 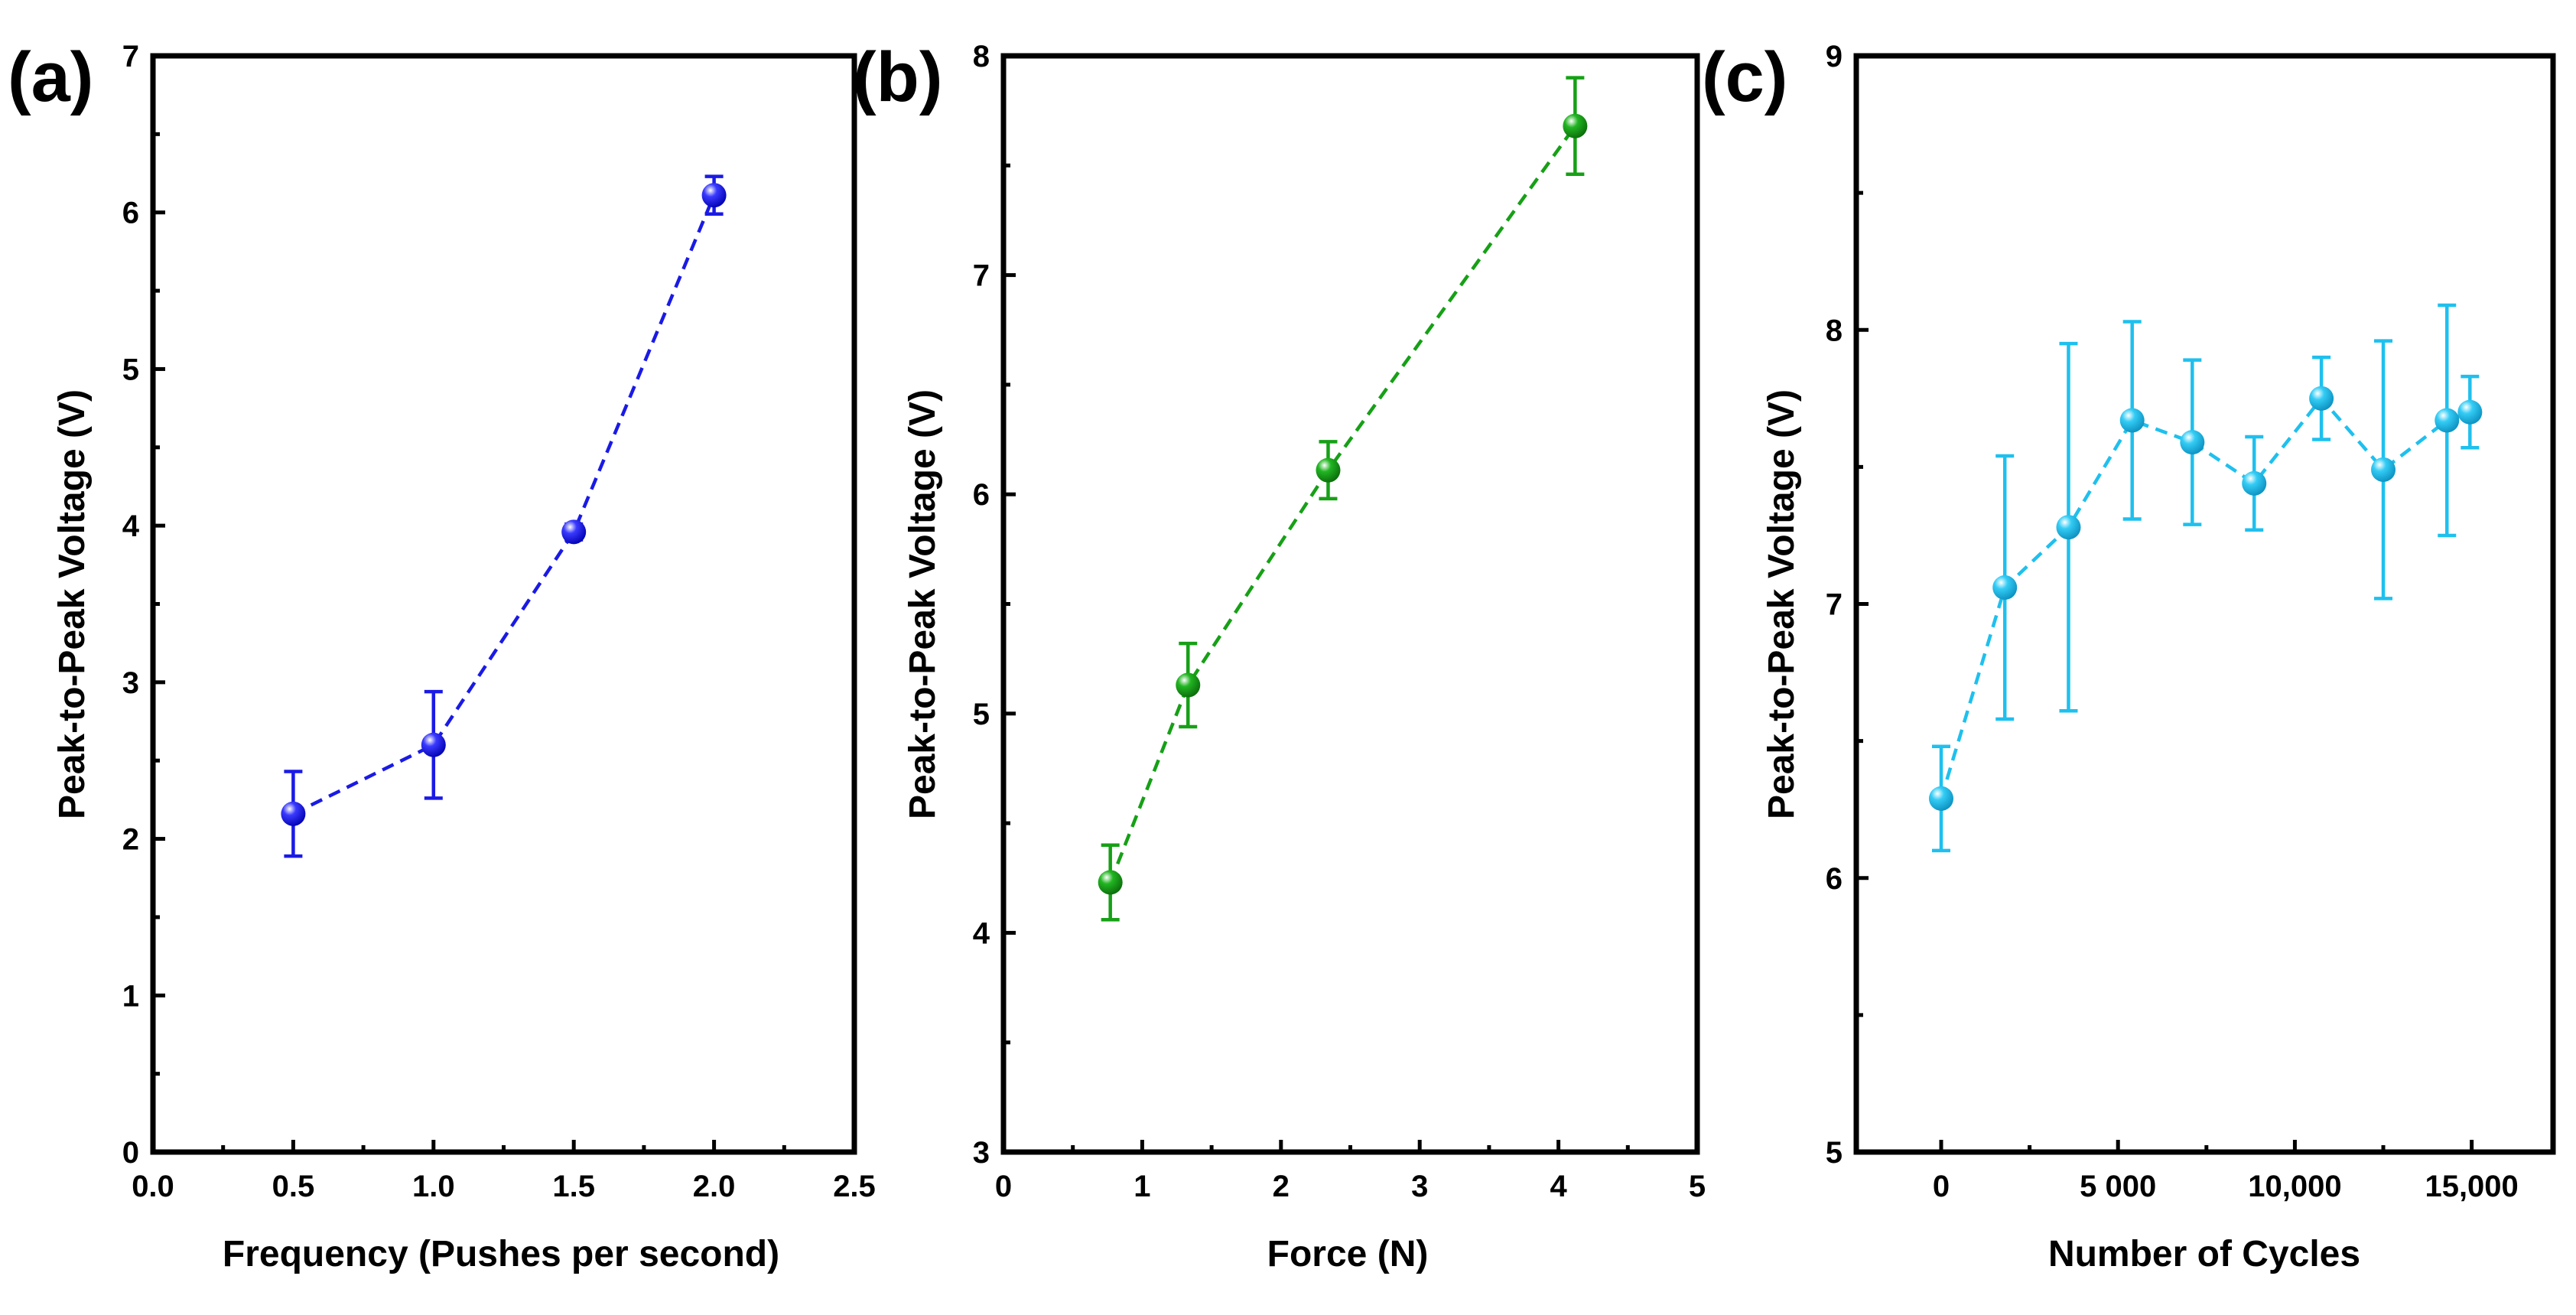 I want to click on panel-b-label: (b), so click(x=897, y=77).